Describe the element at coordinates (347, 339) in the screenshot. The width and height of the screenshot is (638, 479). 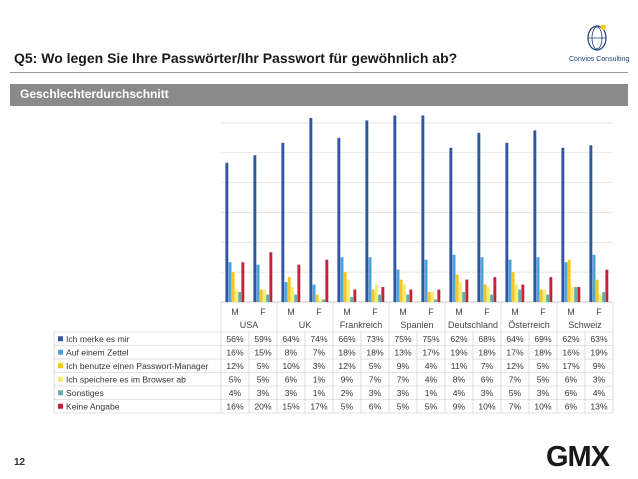
I see `data-label-1-5: 66%` at that location.